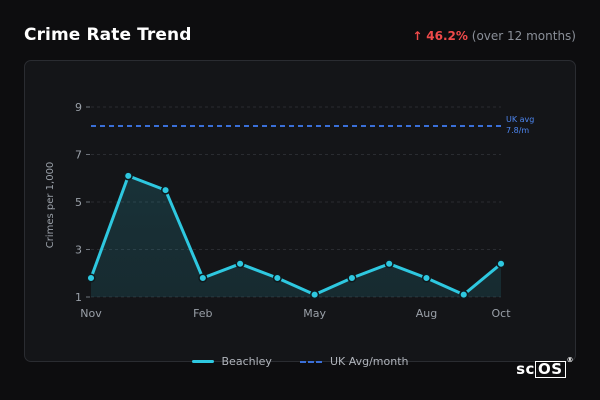 Image resolution: width=600 pixels, height=400 pixels. Describe the element at coordinates (426, 313) in the screenshot. I see `x-tick-label: Aug` at that location.